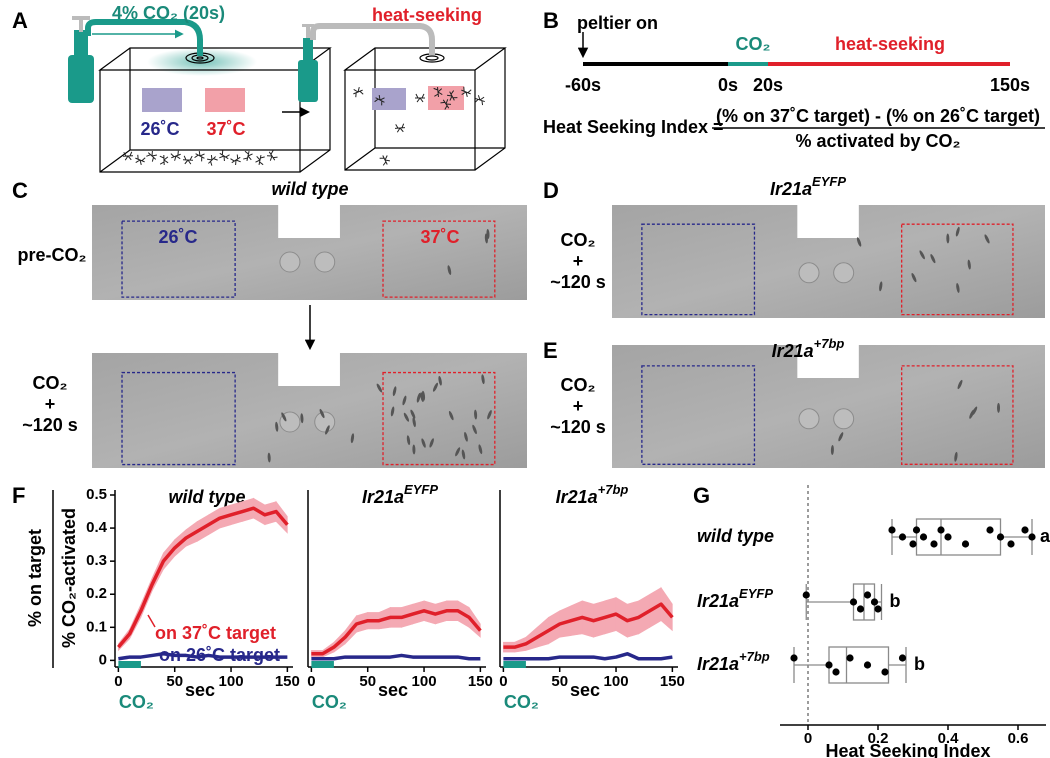 The width and height of the screenshot is (1050, 758). I want to click on y-axis-label: % on target, so click(35, 578).